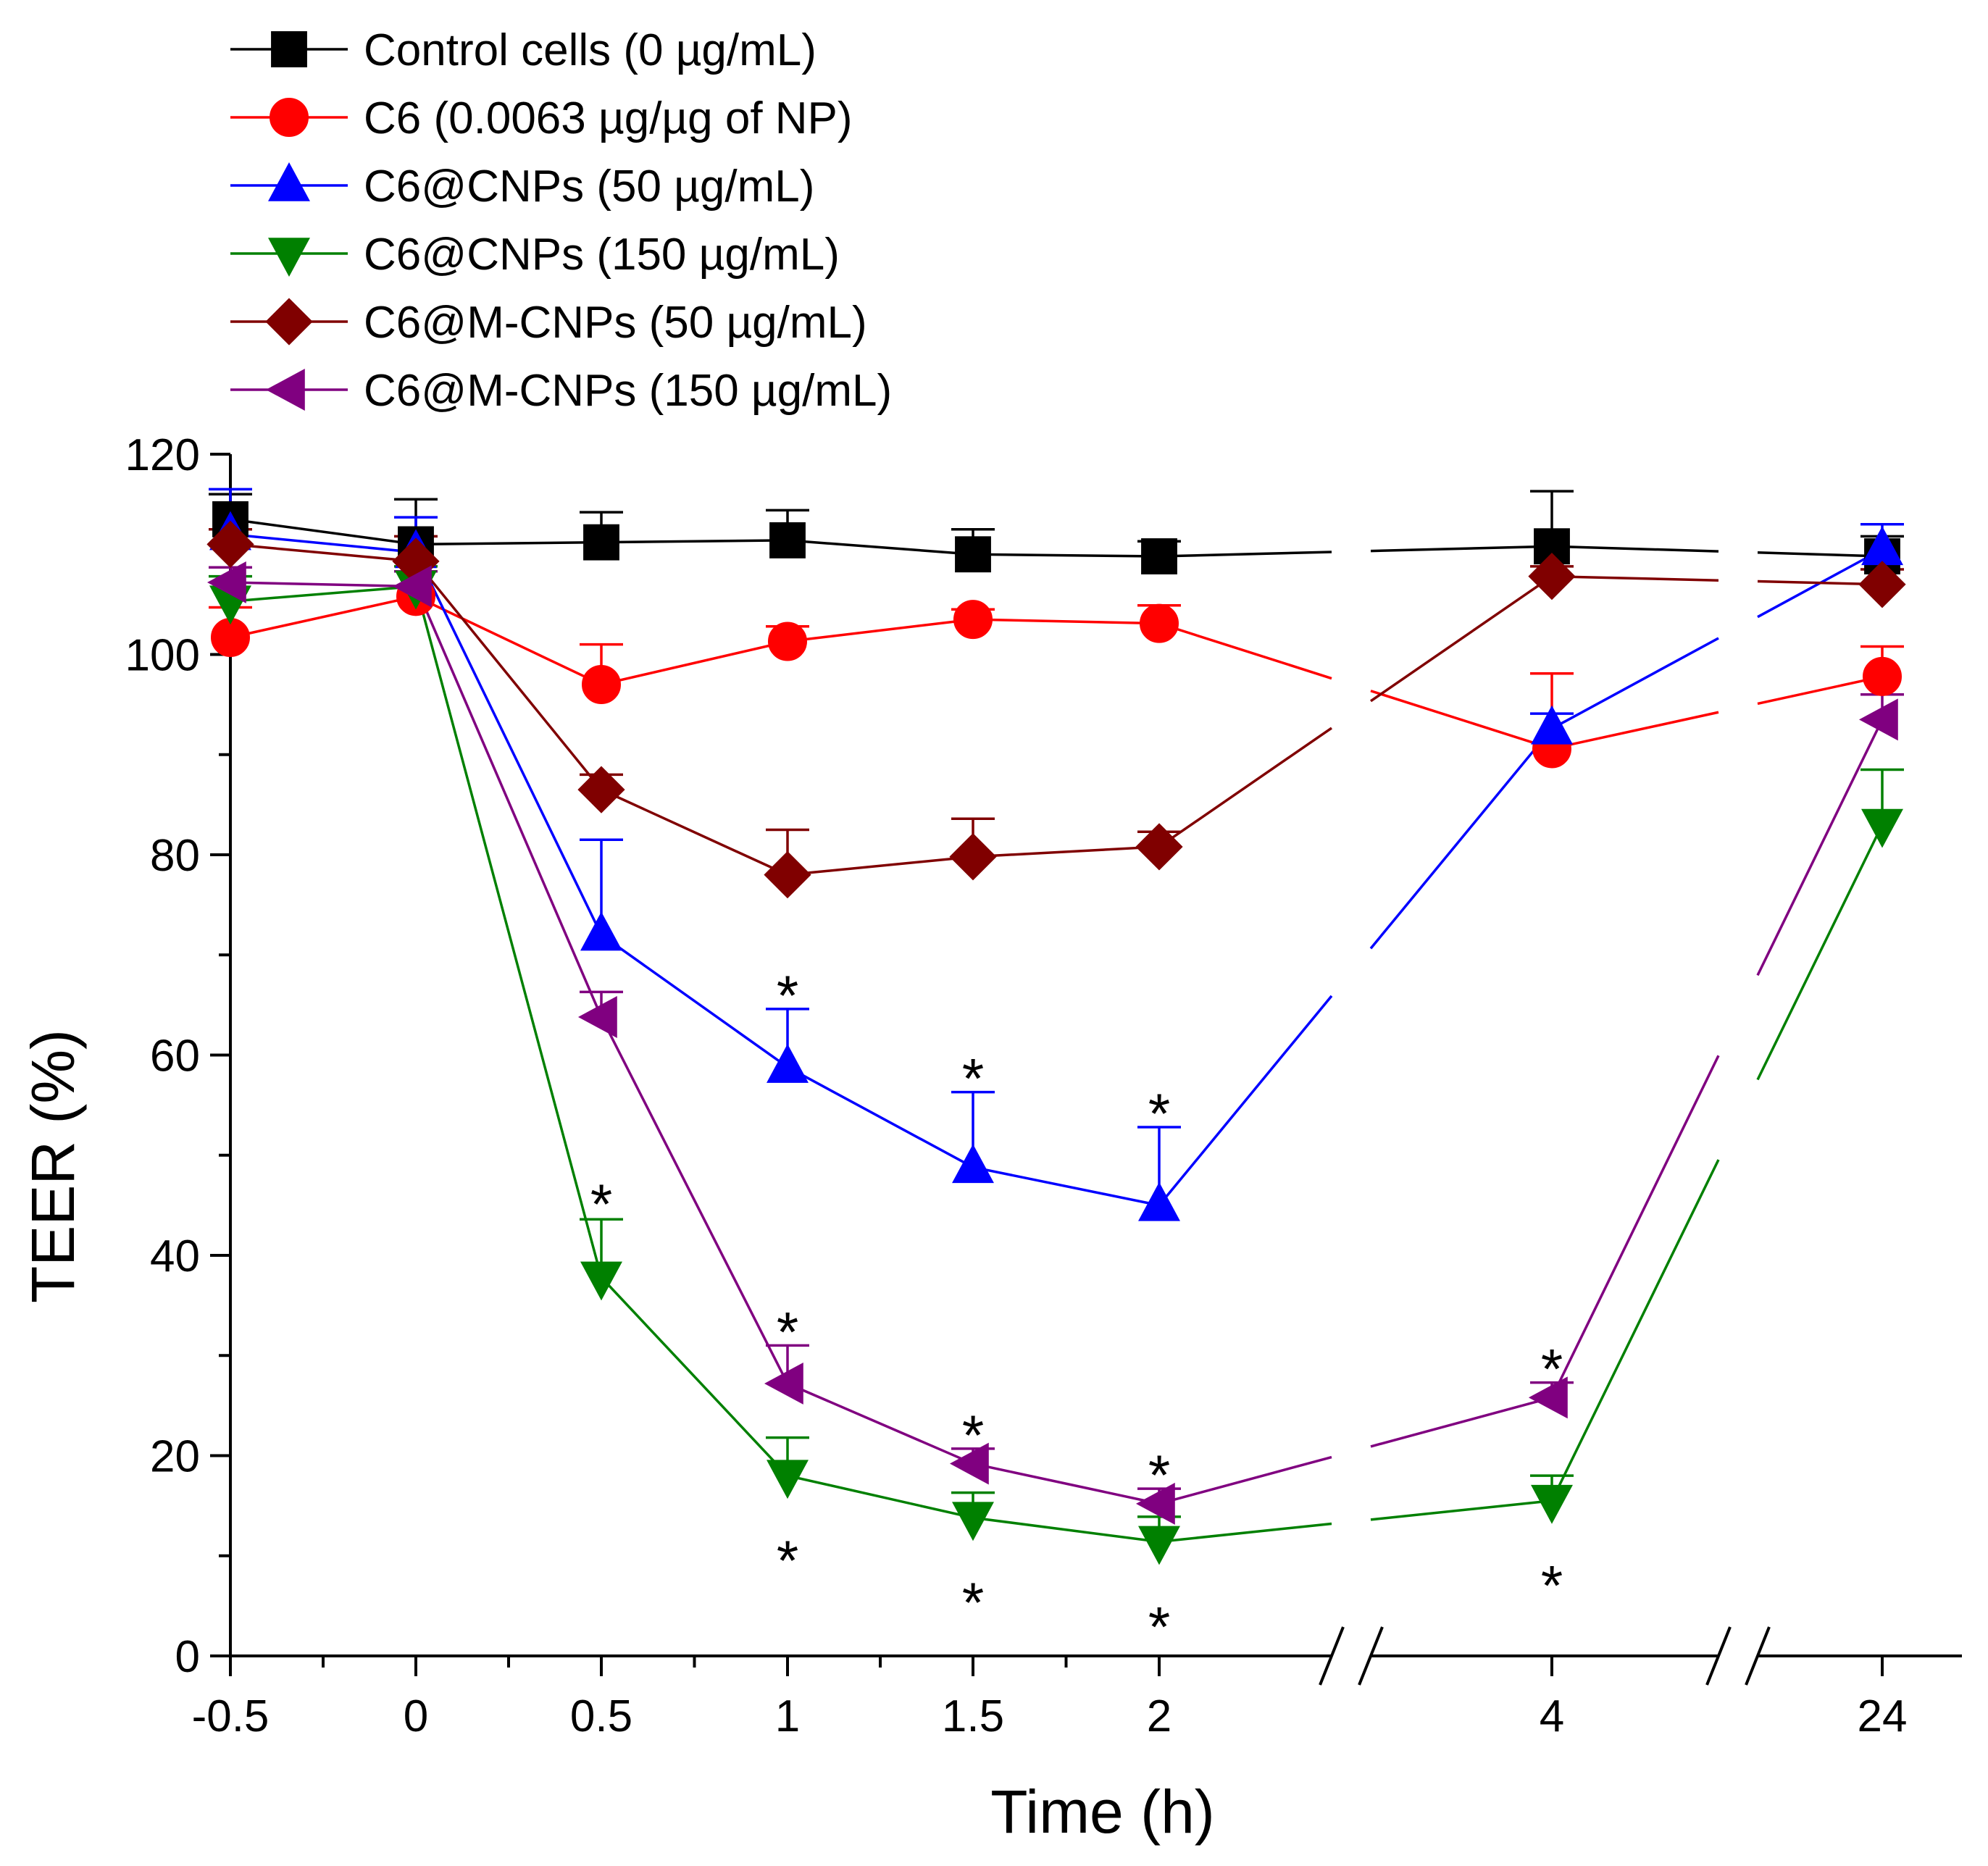 The height and width of the screenshot is (1866, 1988). What do you see at coordinates (162, 455) in the screenshot?
I see `y-tick-label: 120` at bounding box center [162, 455].